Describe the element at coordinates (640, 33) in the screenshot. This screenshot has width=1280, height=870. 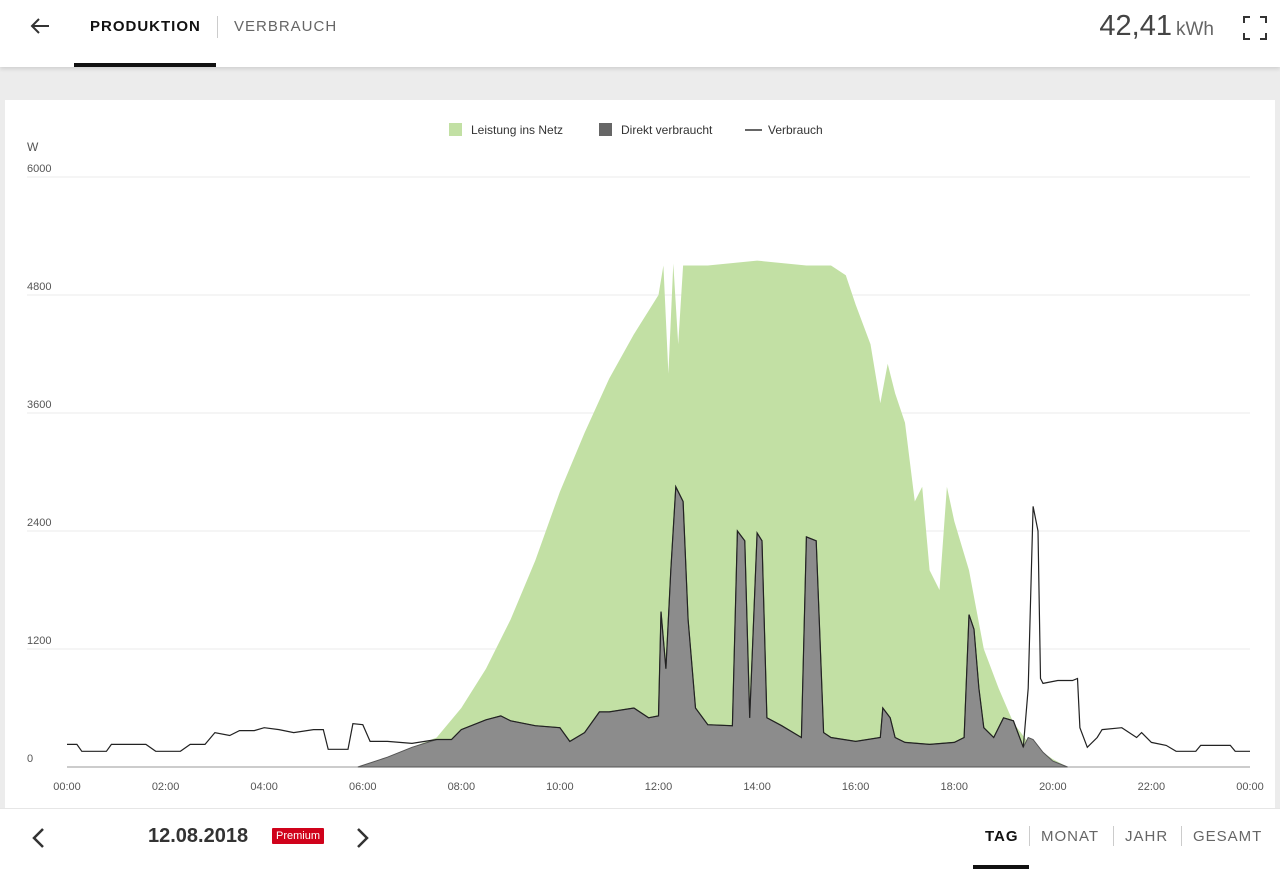
I see `top-bar: PRODUKTION VERBRAUCH 42,41 kWh` at that location.